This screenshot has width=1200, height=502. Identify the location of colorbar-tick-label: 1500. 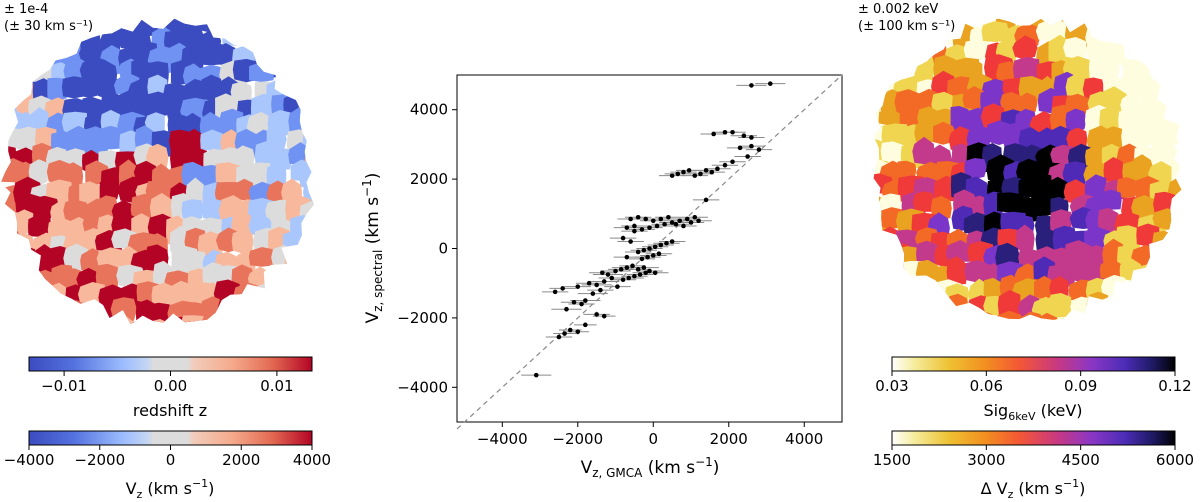
(892, 460).